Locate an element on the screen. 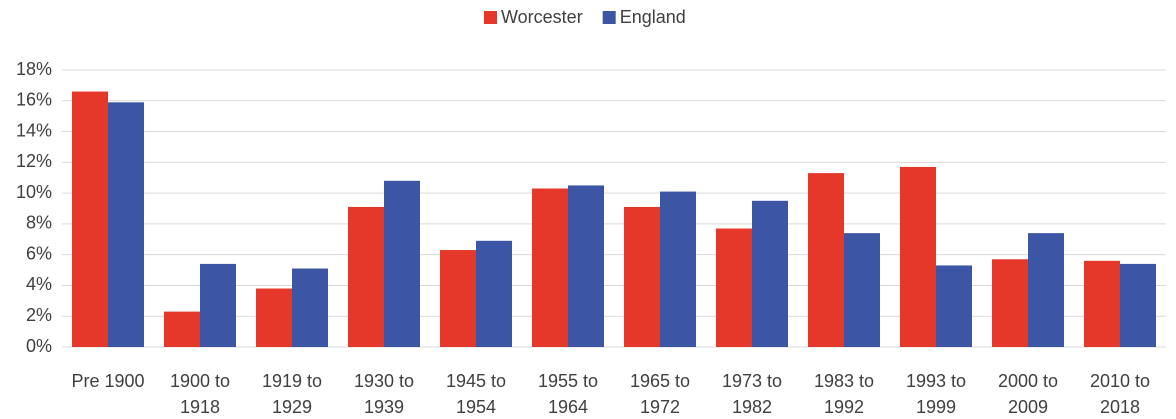 Image resolution: width=1176 pixels, height=419 pixels. x-tick-label: 2010 to 2018 is located at coordinates (1120, 394).